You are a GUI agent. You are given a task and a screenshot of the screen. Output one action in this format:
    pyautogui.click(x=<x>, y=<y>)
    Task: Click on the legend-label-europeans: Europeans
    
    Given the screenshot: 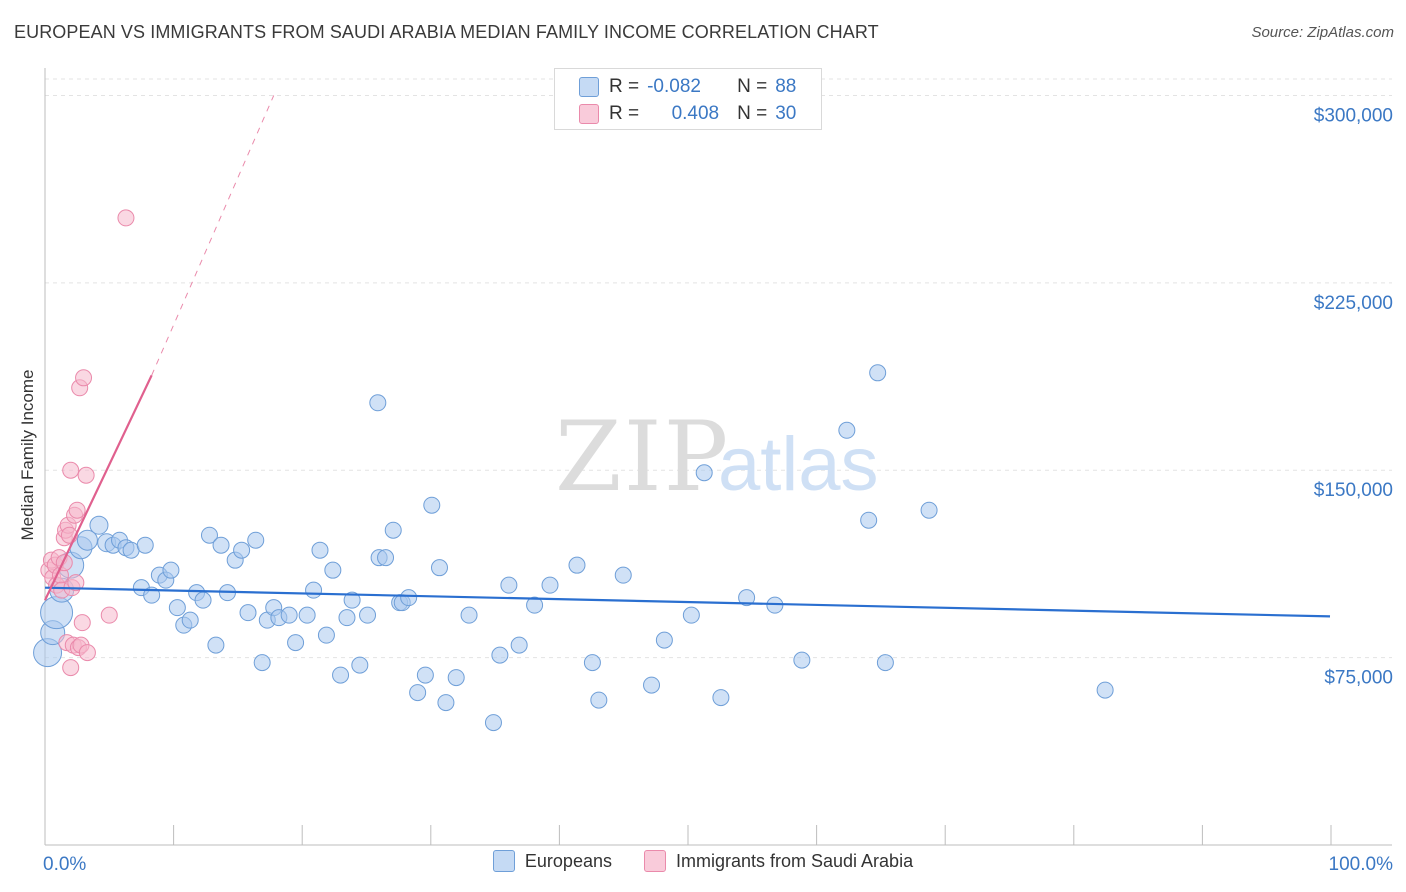 What is the action you would take?
    pyautogui.click(x=568, y=860)
    